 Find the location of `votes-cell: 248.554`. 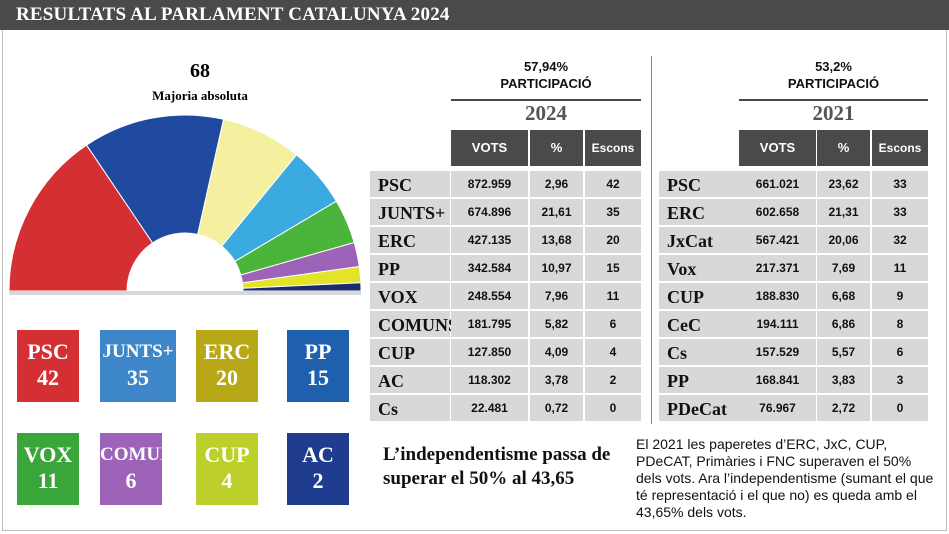

votes-cell: 248.554 is located at coordinates (489, 296).